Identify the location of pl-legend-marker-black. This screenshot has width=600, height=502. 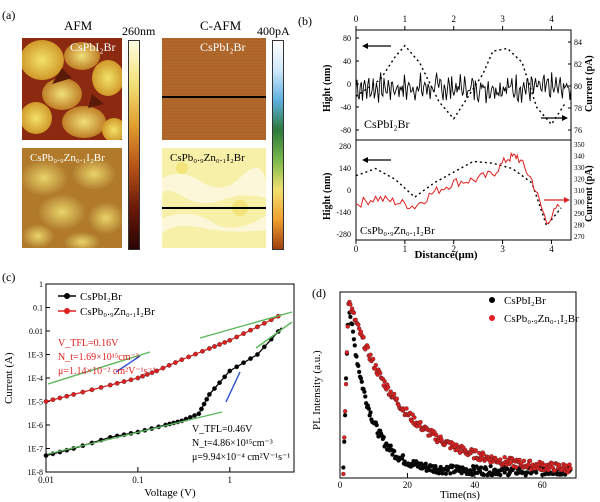
(492, 300).